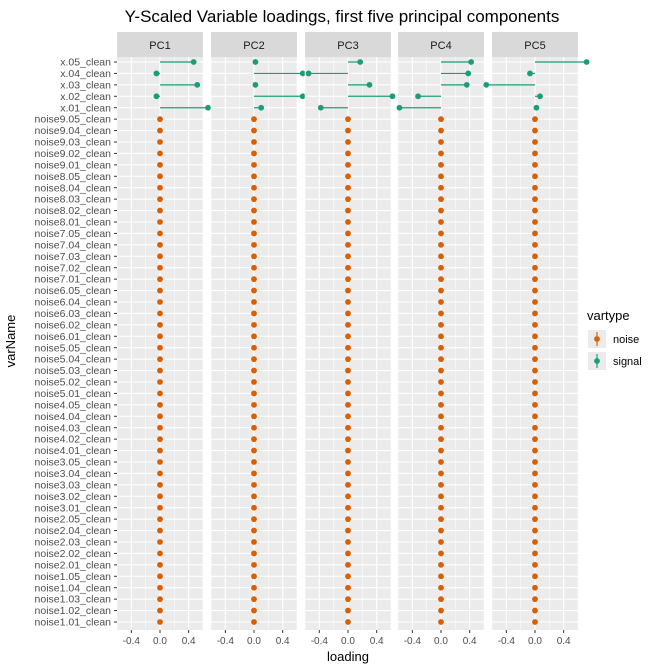 The image size is (672, 672). I want to click on strip-label: PC1, so click(159, 46).